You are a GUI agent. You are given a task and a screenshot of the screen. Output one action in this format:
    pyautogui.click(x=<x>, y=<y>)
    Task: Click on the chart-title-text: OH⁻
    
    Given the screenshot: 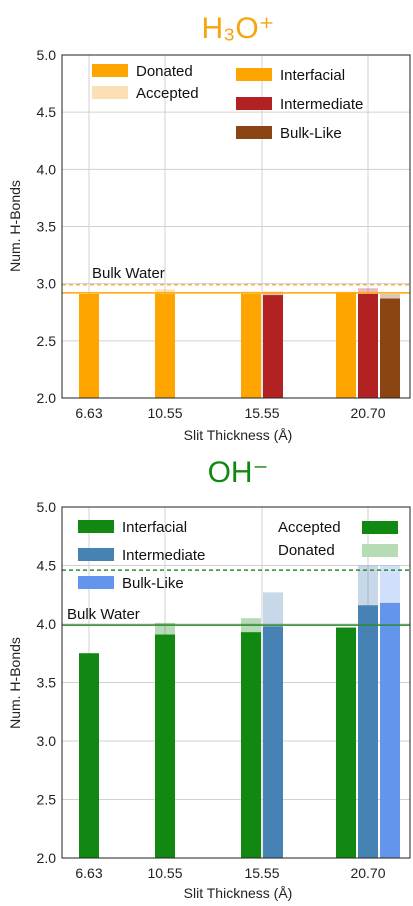 What is the action you would take?
    pyautogui.click(x=238, y=472)
    